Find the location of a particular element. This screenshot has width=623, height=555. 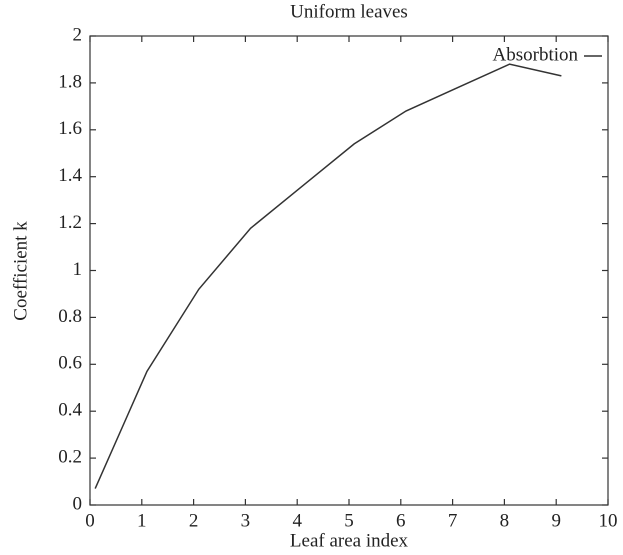

y-tick-label: 1 is located at coordinates (78, 269).